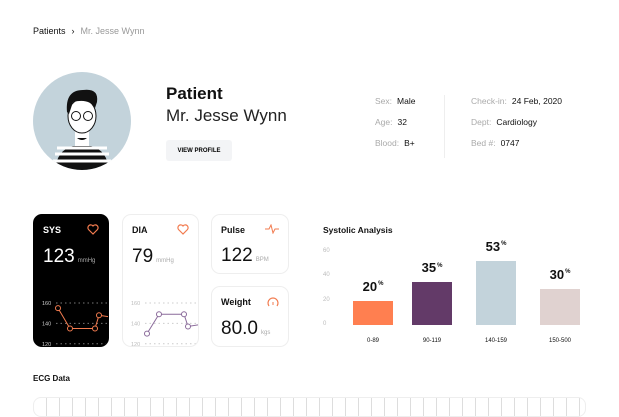 The height and width of the screenshot is (417, 619). Describe the element at coordinates (246, 328) in the screenshot. I see `weight-value: 80.0 kgs` at that location.